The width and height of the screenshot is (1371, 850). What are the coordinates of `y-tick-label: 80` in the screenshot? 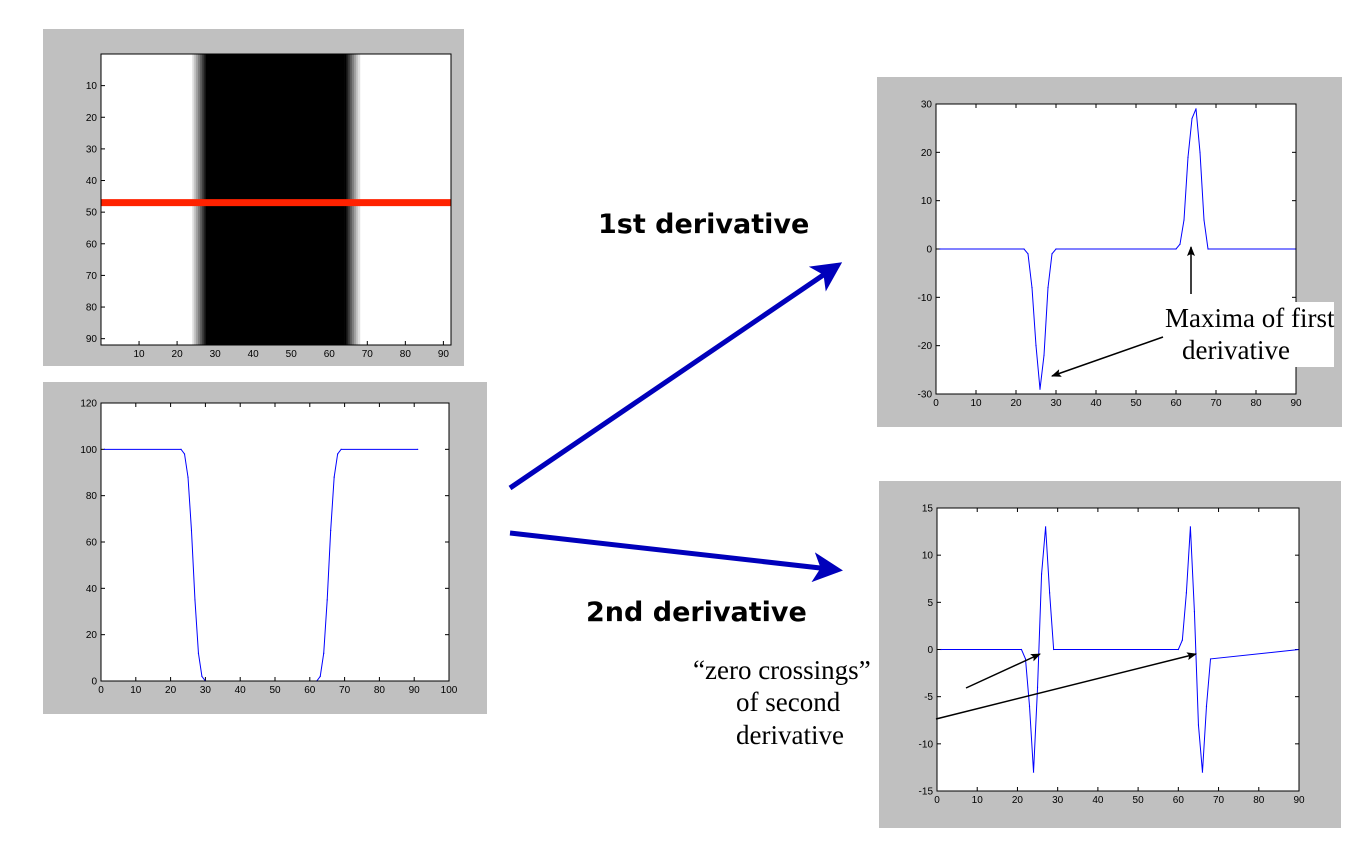 It's located at (92, 496).